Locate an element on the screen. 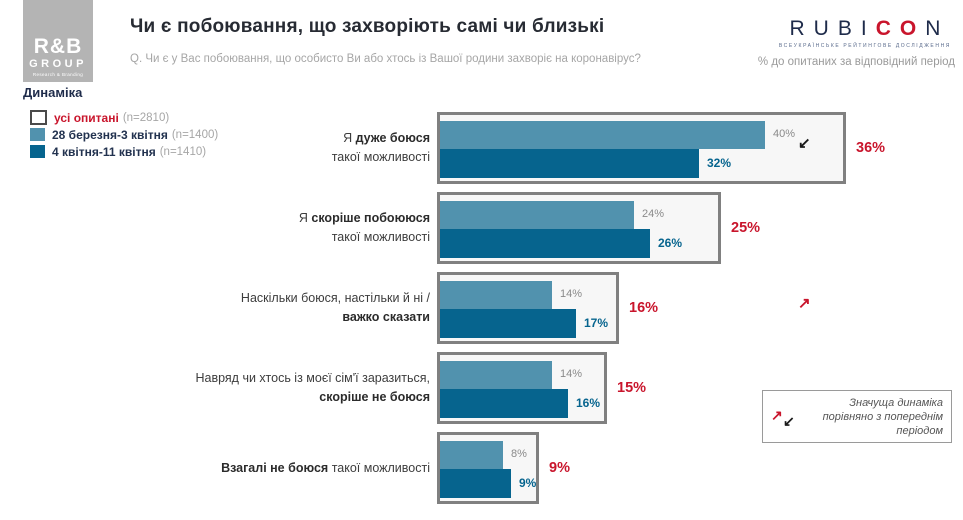 The height and width of the screenshot is (520, 963). rubicon-letter: U is located at coordinates (821, 28).